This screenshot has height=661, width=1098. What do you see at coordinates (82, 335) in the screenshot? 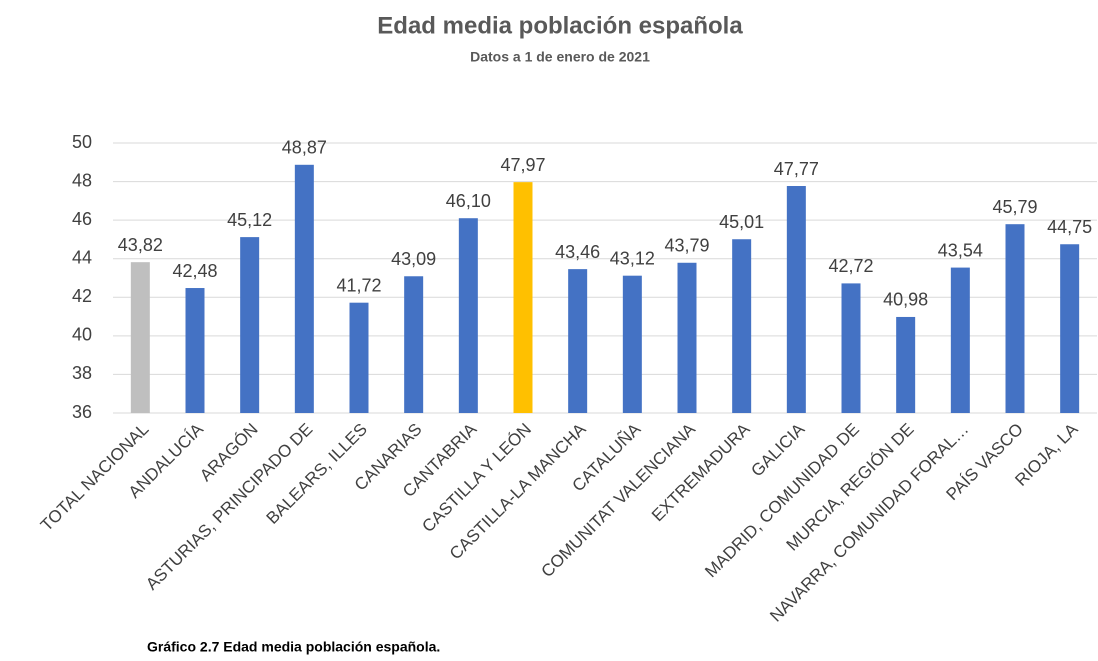
I see `y-tick-label: 40` at bounding box center [82, 335].